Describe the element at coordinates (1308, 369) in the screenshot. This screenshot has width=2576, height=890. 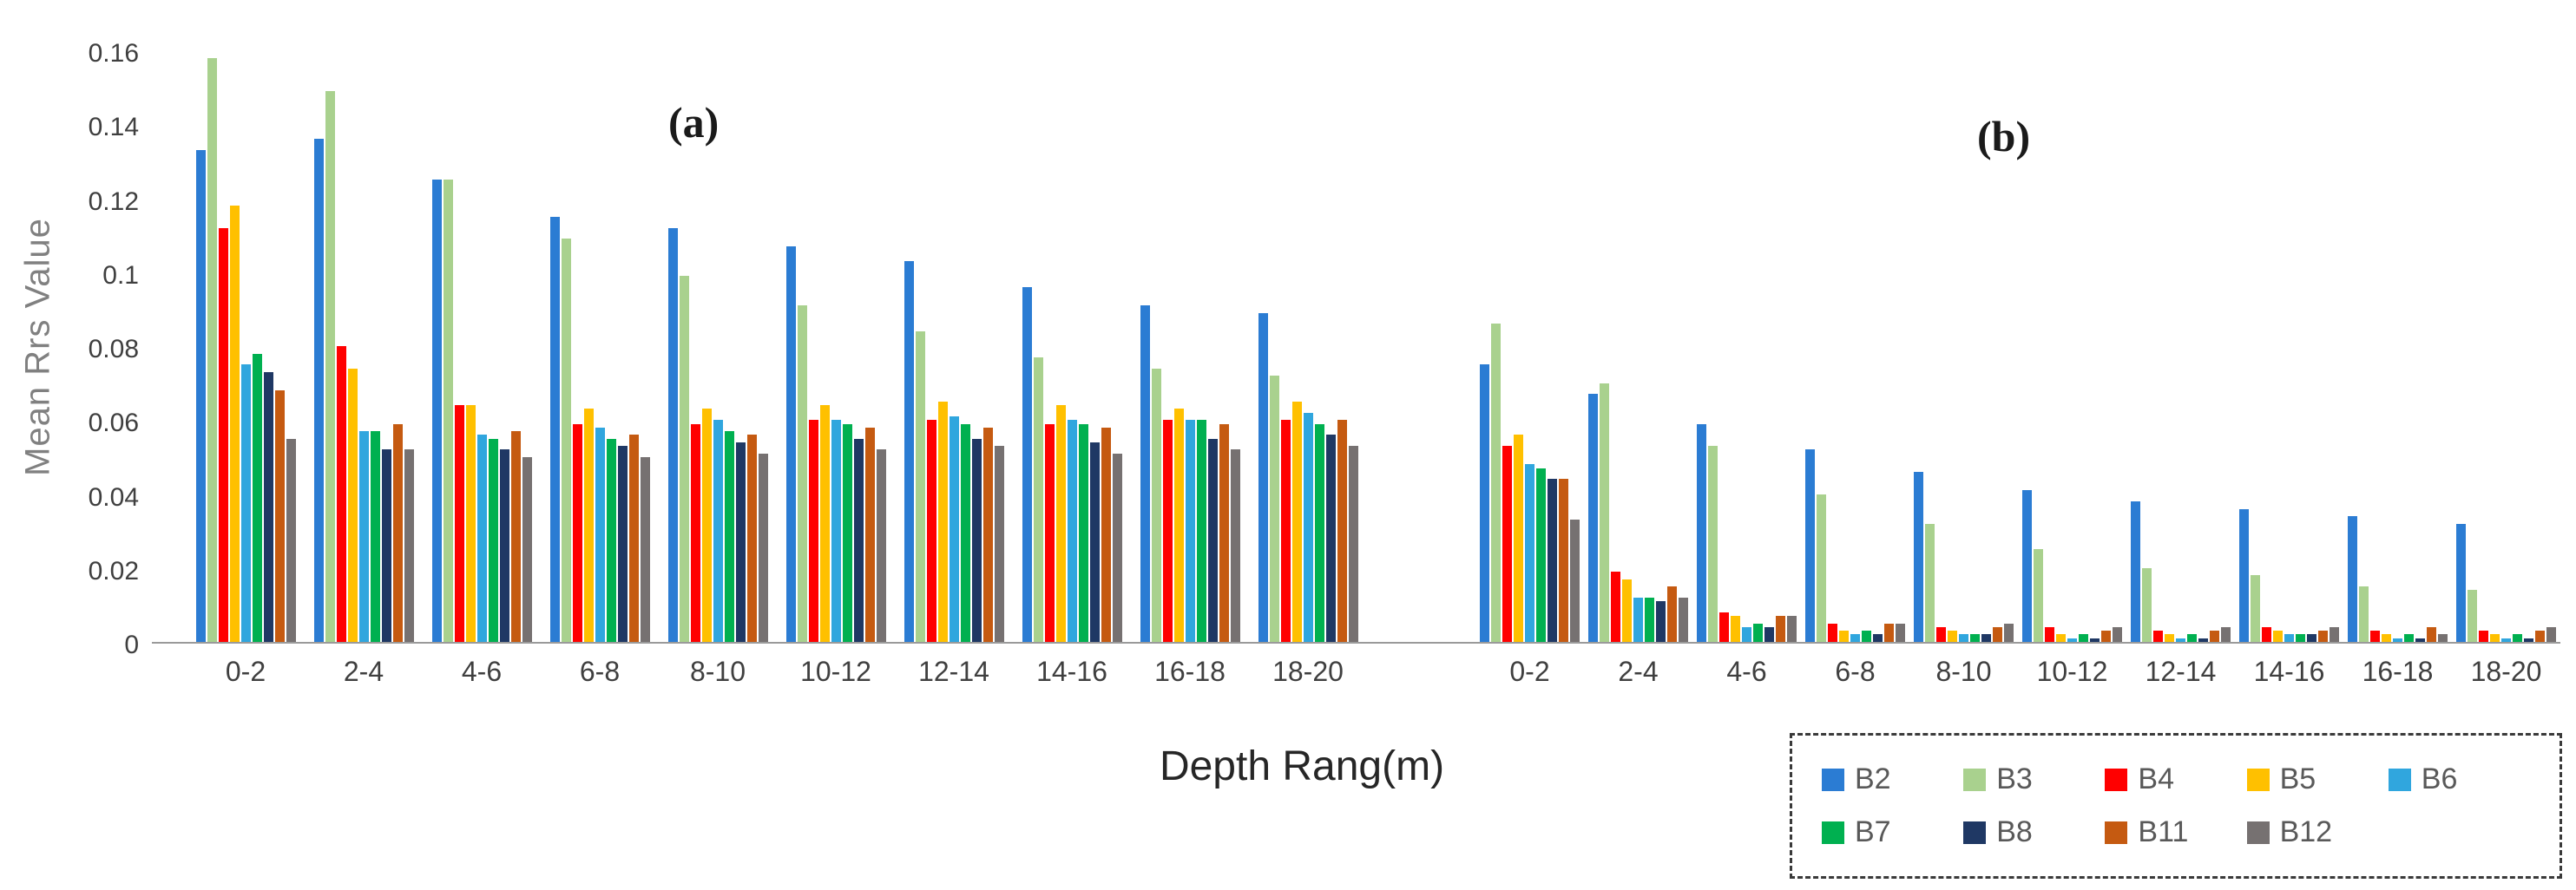
I see `bar-group: 18-20` at that location.